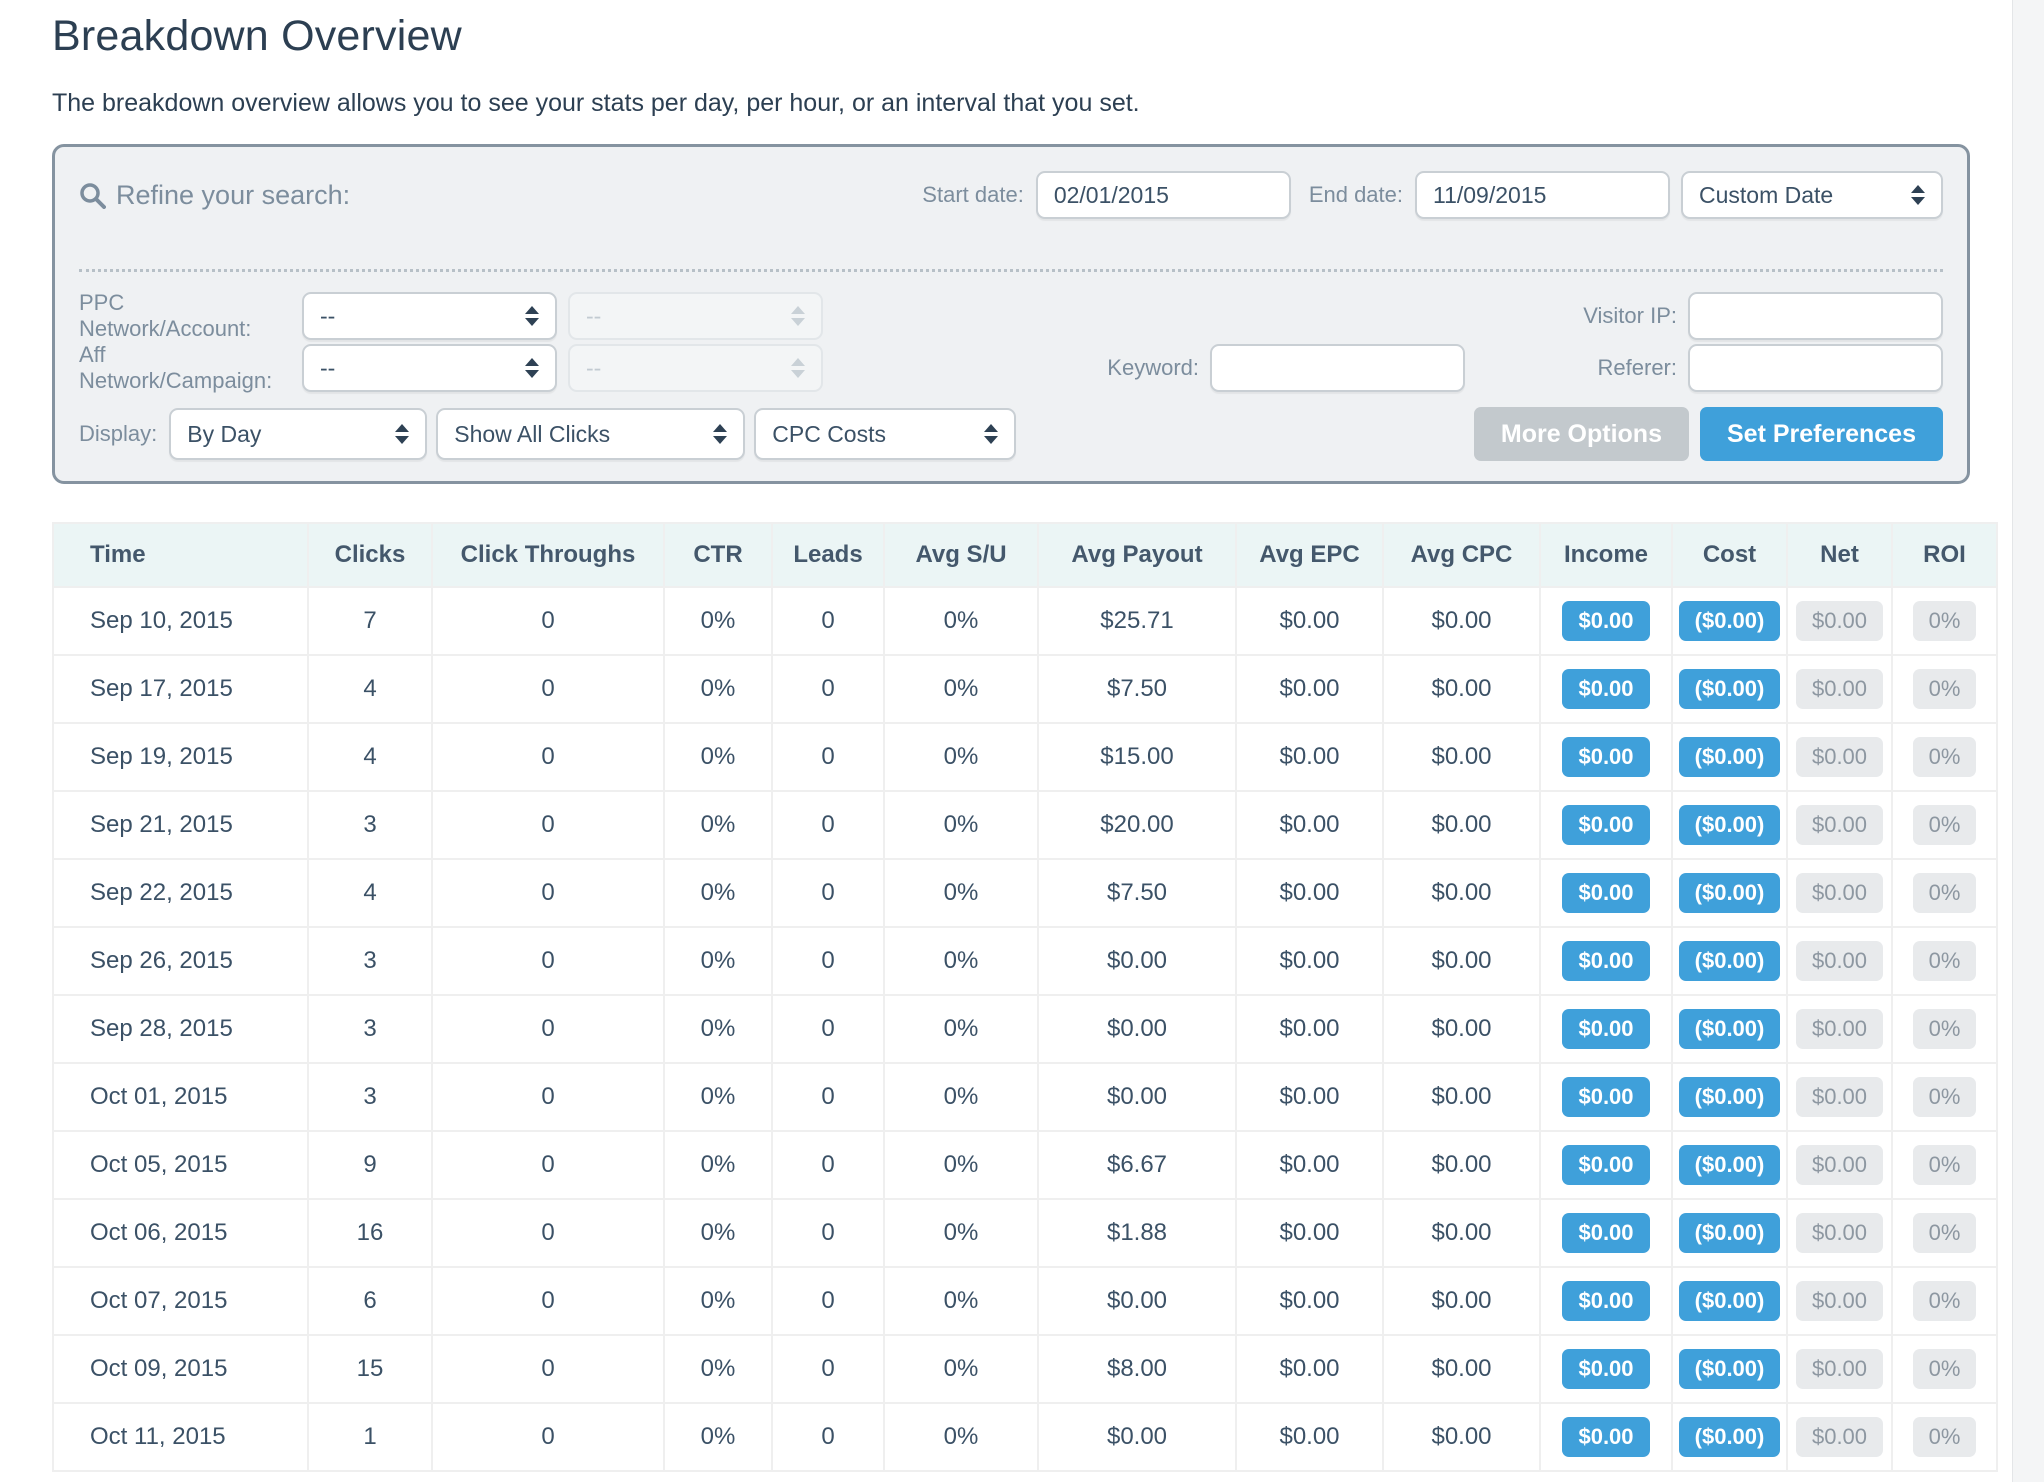  What do you see at coordinates (1581, 434) in the screenshot?
I see `more-options-button: More Options` at bounding box center [1581, 434].